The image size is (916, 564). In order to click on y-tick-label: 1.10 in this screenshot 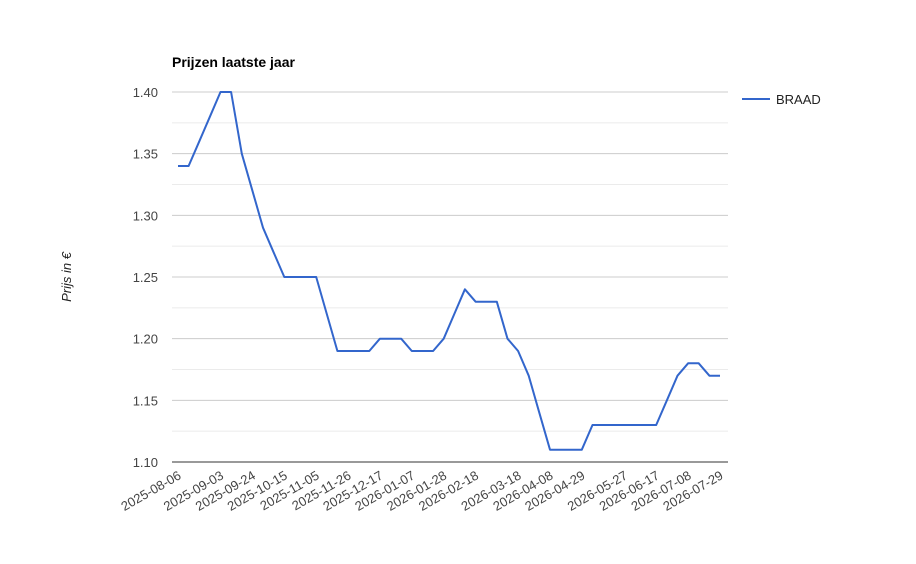, I will do `click(145, 462)`.